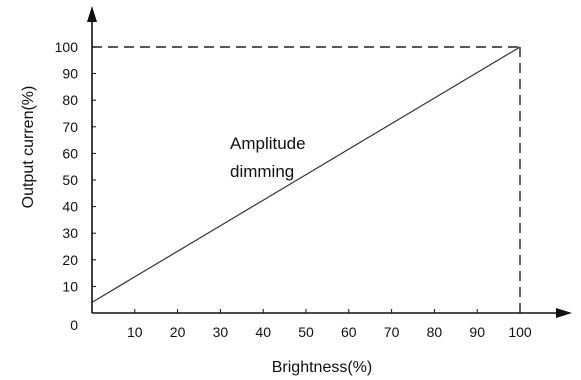  What do you see at coordinates (70, 207) in the screenshot?
I see `y-tick-label: 40` at bounding box center [70, 207].